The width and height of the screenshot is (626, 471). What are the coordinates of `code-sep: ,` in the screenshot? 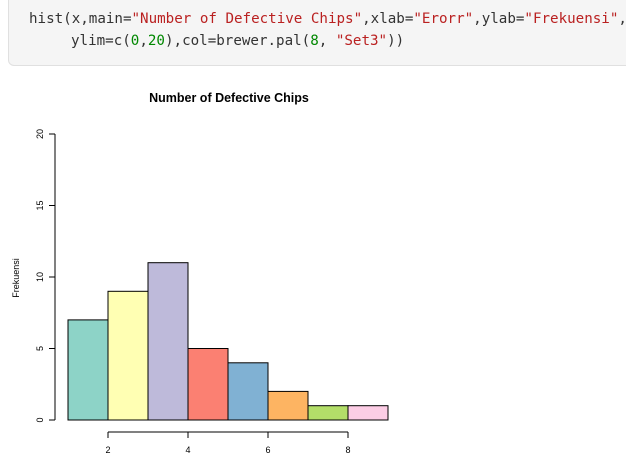 It's located at (327, 41).